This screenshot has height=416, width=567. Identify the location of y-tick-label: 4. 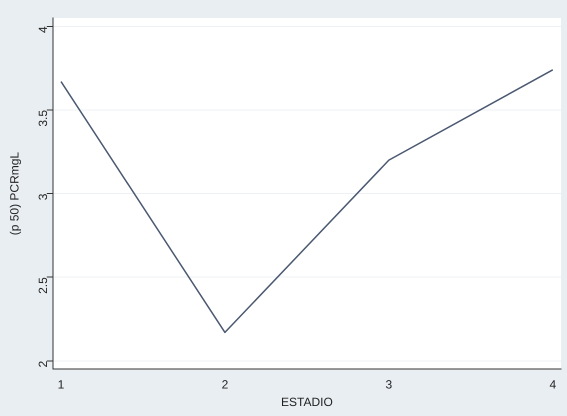
(43, 30).